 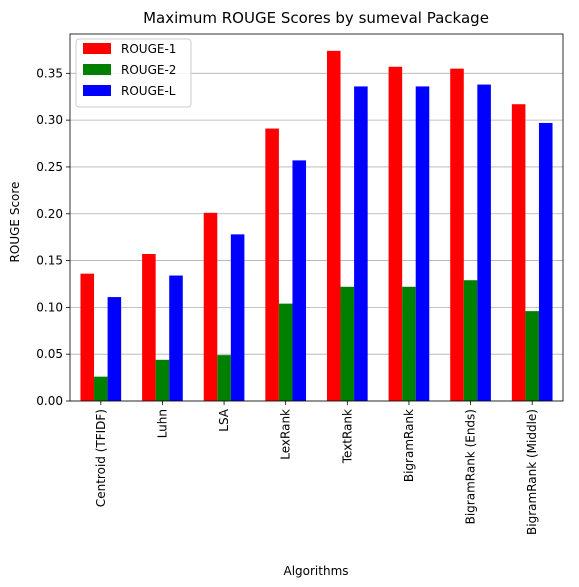 What do you see at coordinates (53, 237) in the screenshot?
I see `y-ticks: 0.00 0.05 0.10 0.15 0.20 0.25 0.30 0.35` at bounding box center [53, 237].